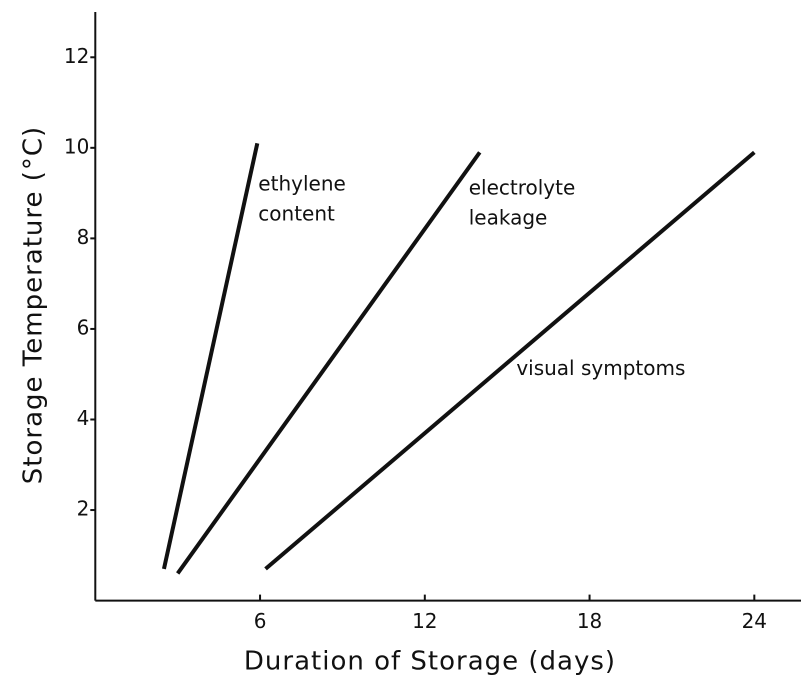  Describe the element at coordinates (600, 368) in the screenshot. I see `series-label: visual symptoms` at that location.